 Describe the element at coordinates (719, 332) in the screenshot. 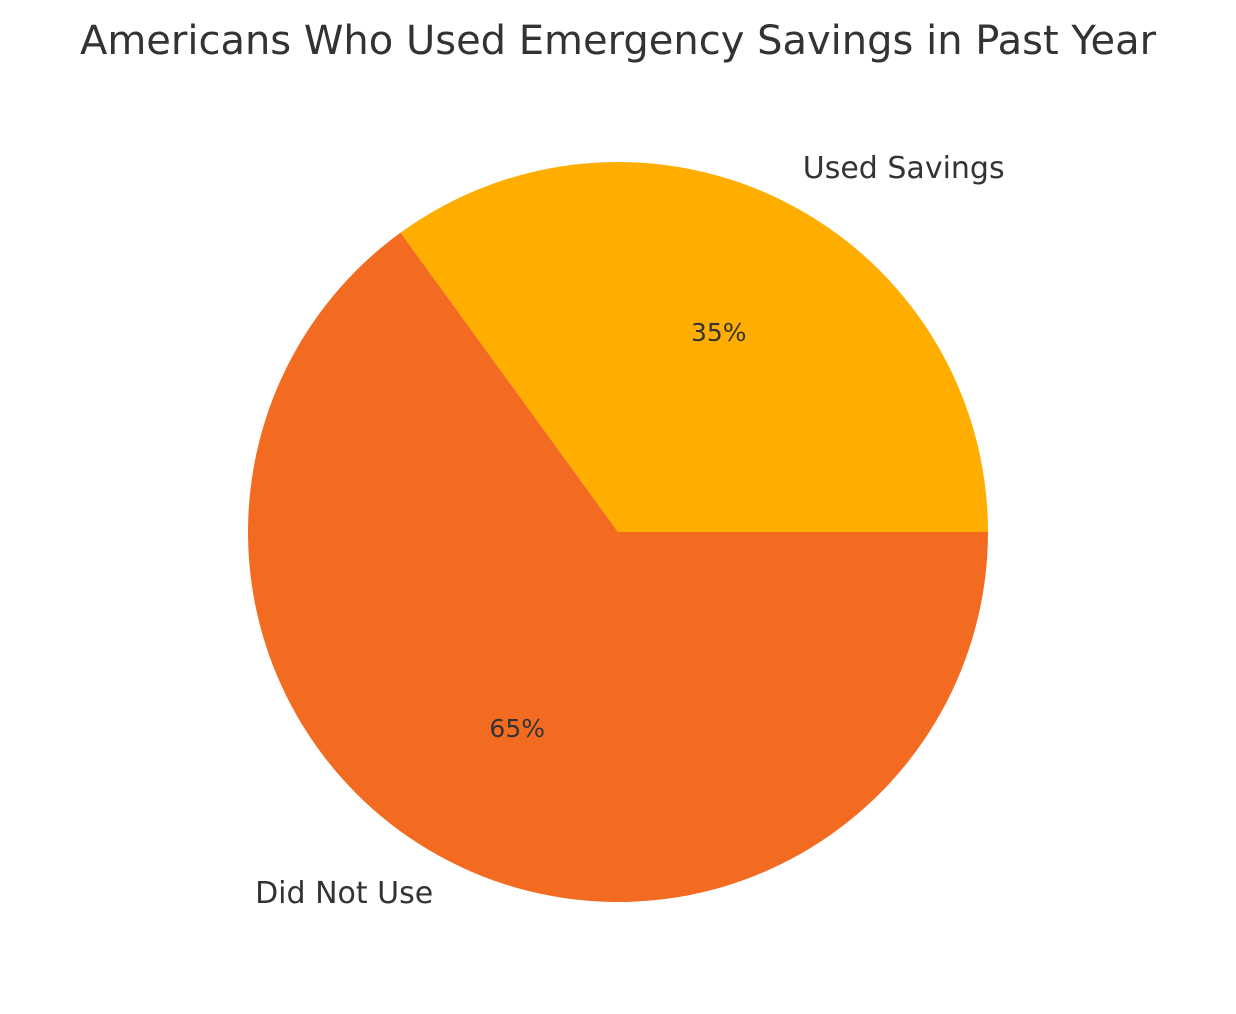

I see `slice-percent-label: 35%` at that location.